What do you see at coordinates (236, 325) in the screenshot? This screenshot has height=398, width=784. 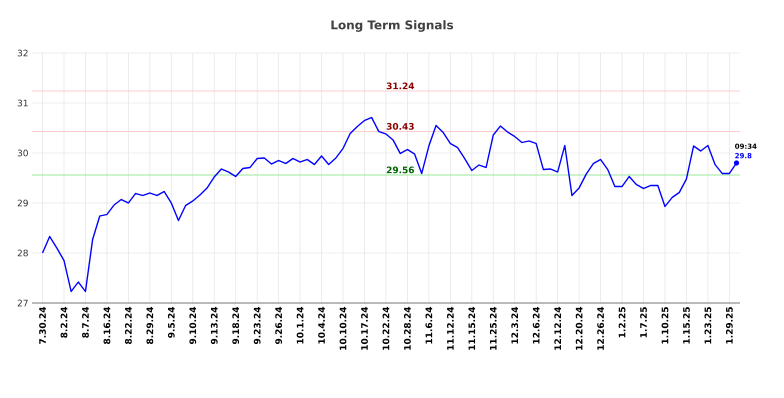 I see `x-tick-label: 9.18.24` at bounding box center [236, 325].